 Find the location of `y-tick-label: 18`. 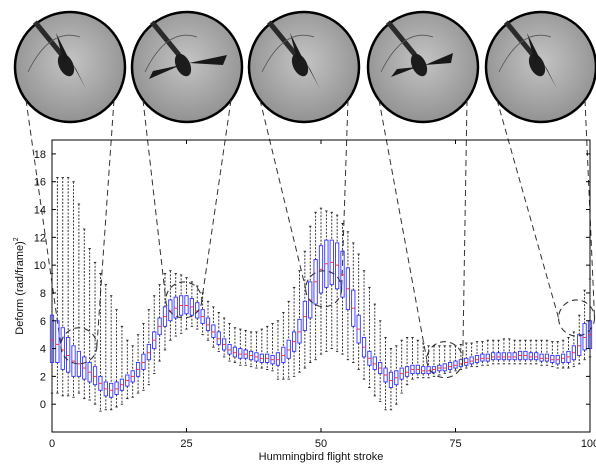

y-tick-label: 18 is located at coordinates (40, 155).